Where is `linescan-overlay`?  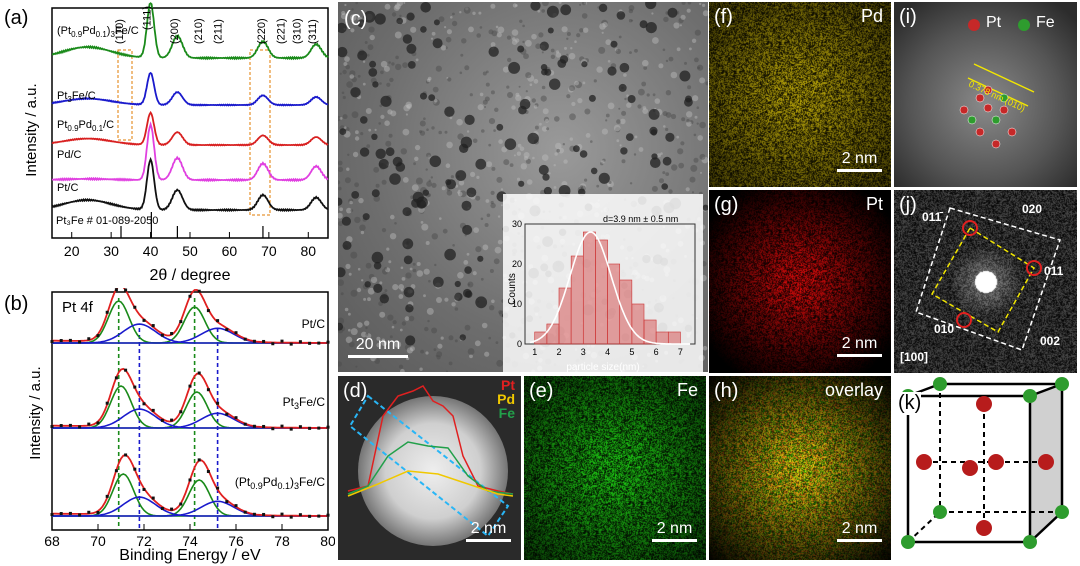
linescan-overlay is located at coordinates (430, 461).